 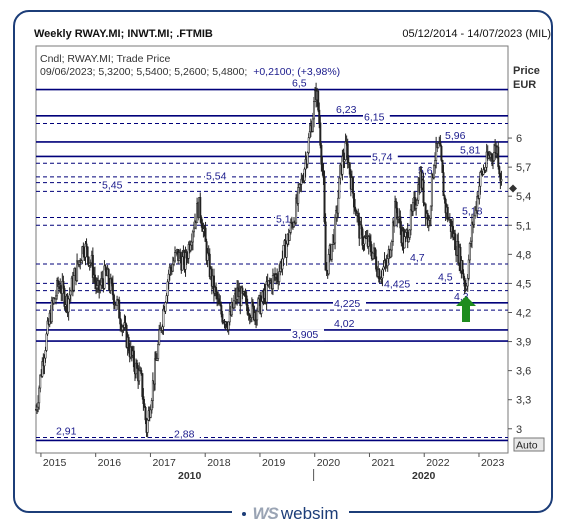 I want to click on auto-button-box, so click(x=529, y=444).